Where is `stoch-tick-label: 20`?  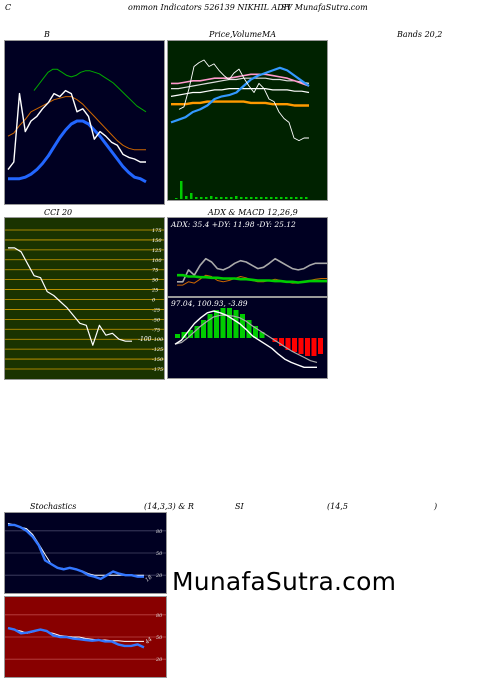
stoch-tick-label: 20 is located at coordinates (159, 576).